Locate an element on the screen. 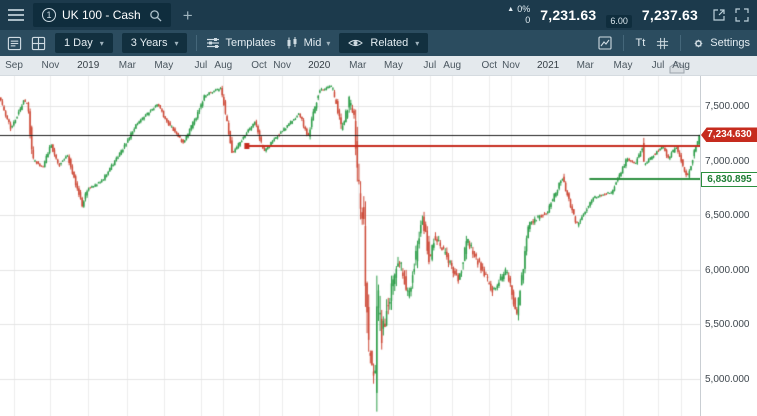  layout-grid-icon is located at coordinates (38, 43).